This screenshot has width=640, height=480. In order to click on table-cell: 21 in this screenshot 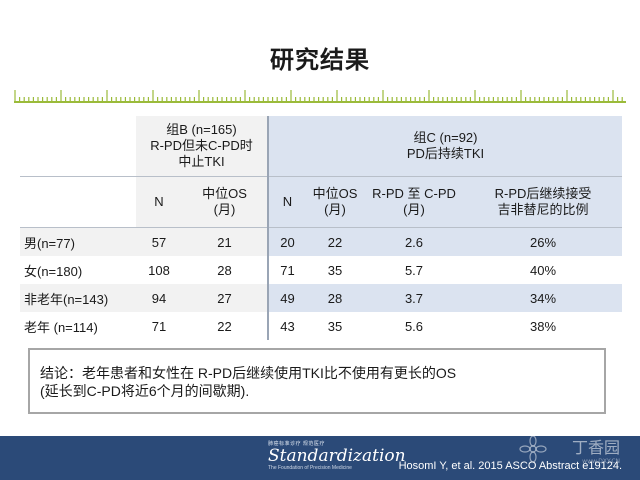, I will do `click(225, 241)`.